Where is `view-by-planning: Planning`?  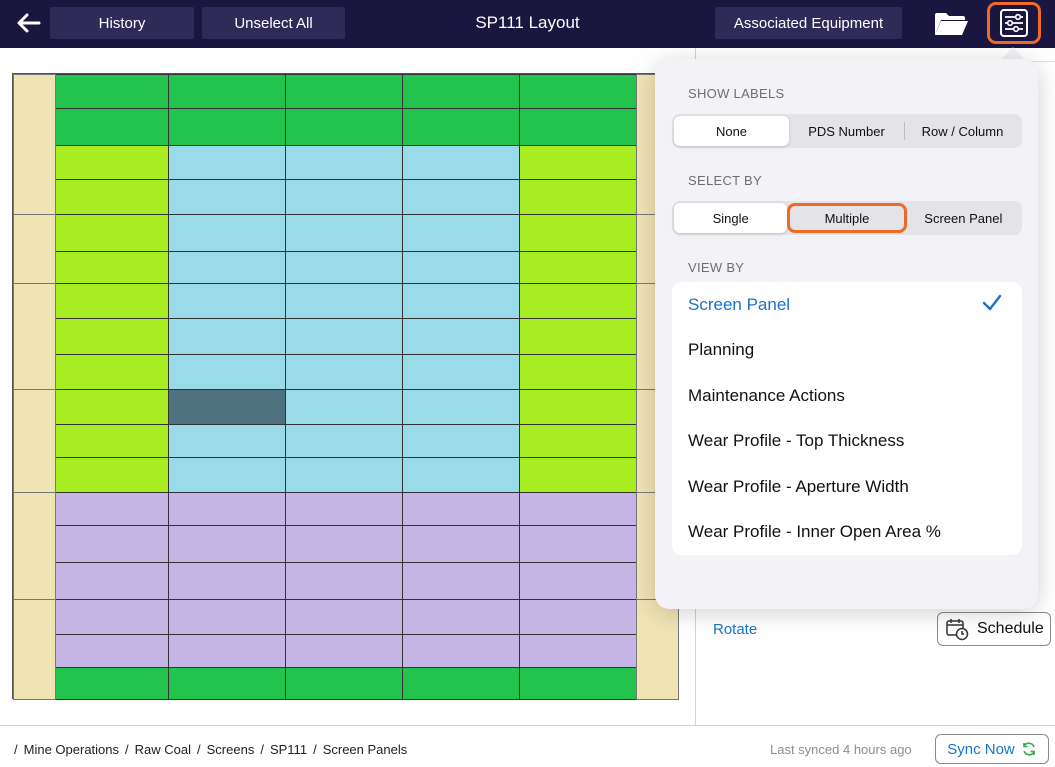
view-by-planning: Planning is located at coordinates (721, 350).